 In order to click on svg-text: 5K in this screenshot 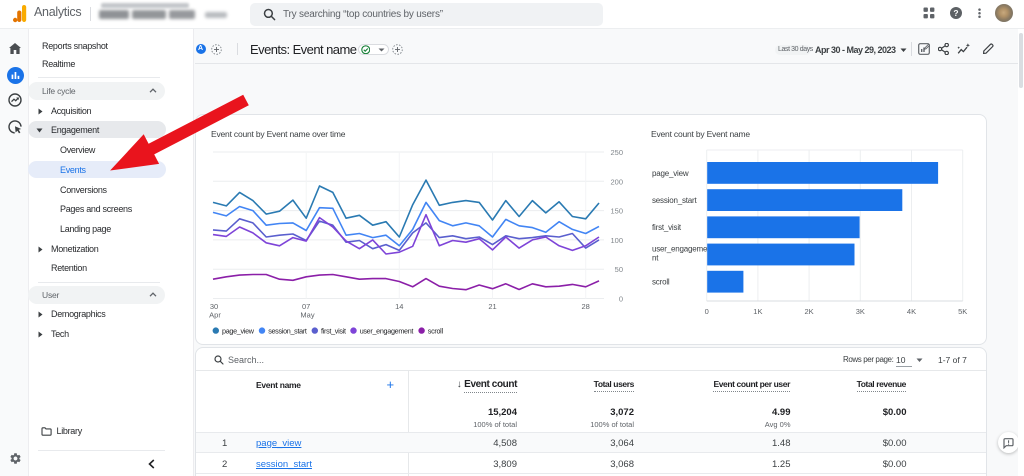, I will do `click(962, 311)`.